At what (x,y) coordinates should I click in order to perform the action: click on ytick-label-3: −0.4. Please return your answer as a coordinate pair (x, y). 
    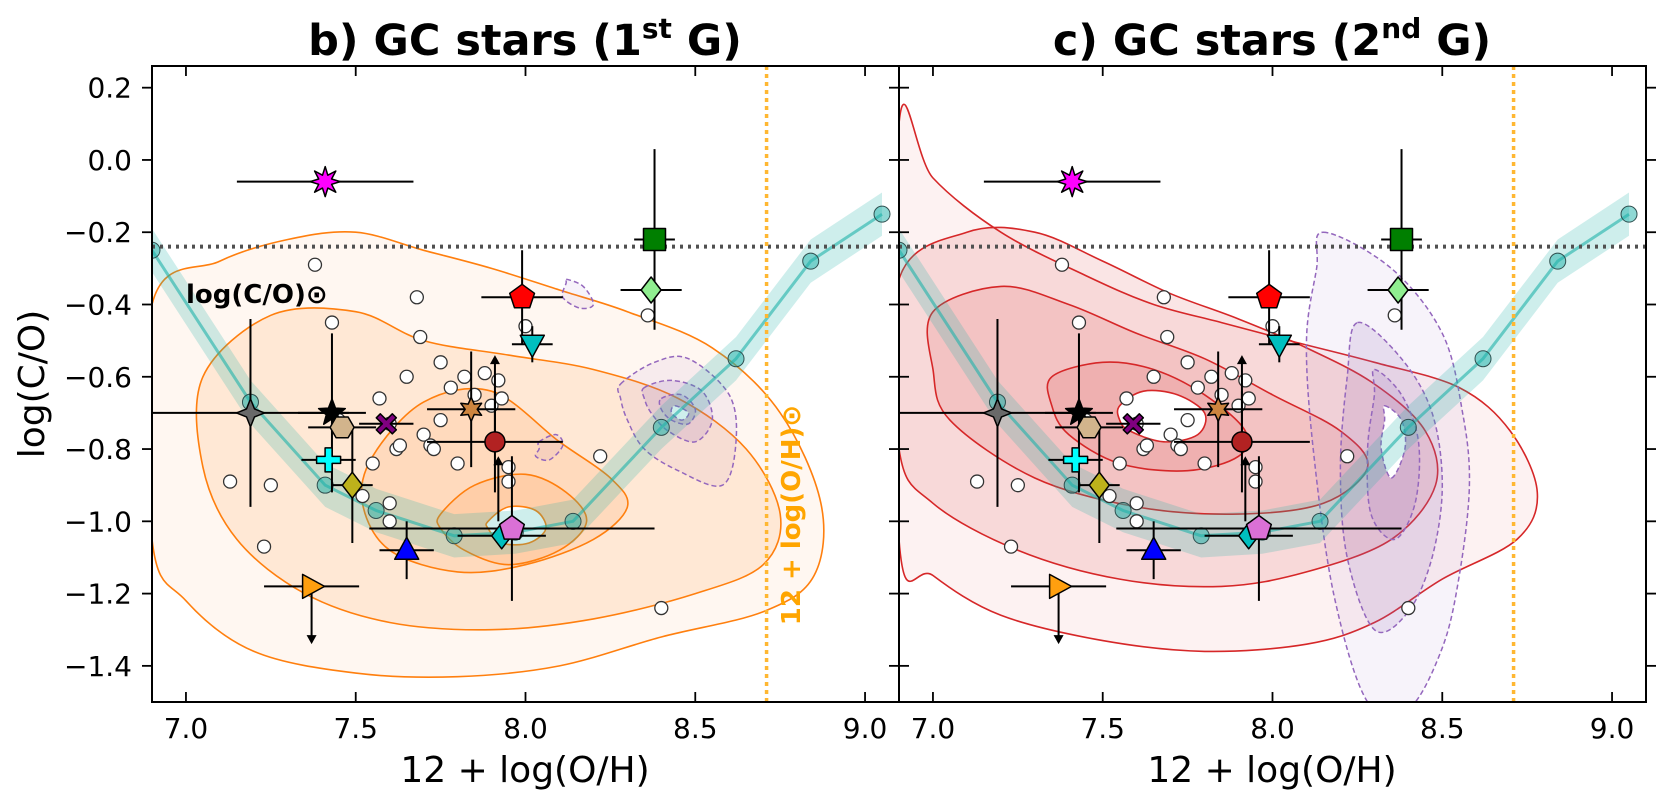
    Looking at the image, I should click on (98, 305).